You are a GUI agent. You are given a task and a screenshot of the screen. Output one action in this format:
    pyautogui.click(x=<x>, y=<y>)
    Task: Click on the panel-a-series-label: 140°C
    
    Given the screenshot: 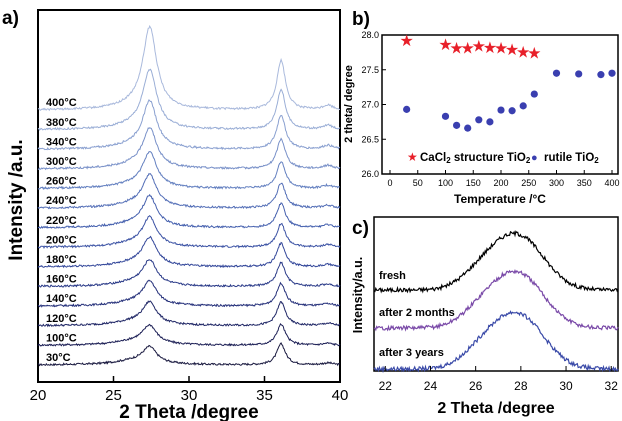 What is the action you would take?
    pyautogui.click(x=61, y=299)
    